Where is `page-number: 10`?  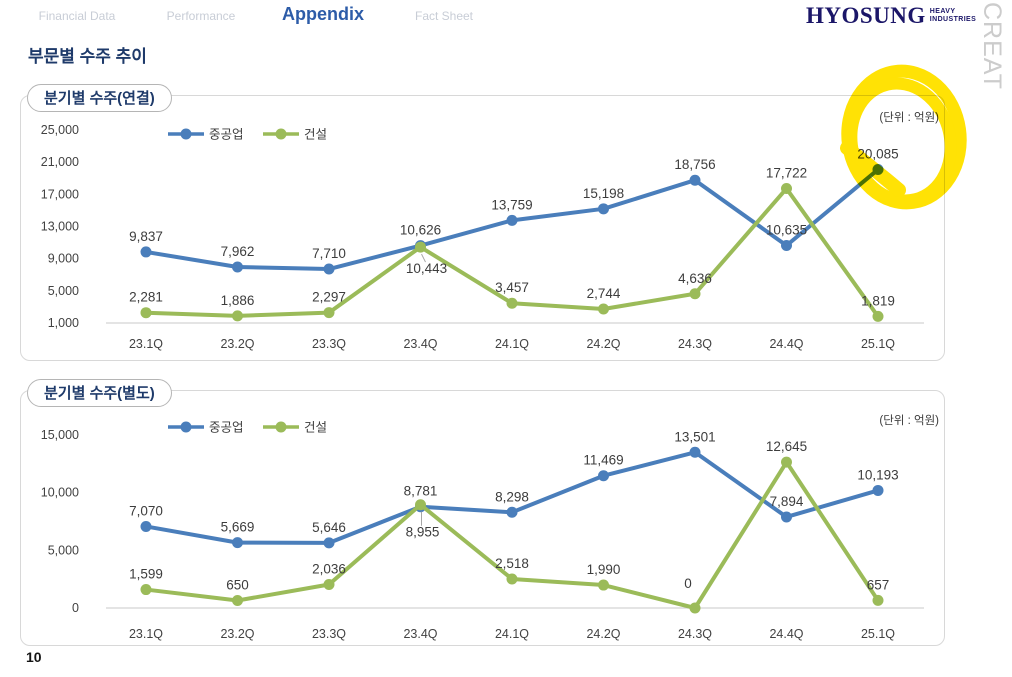
page-number: 10 is located at coordinates (34, 657).